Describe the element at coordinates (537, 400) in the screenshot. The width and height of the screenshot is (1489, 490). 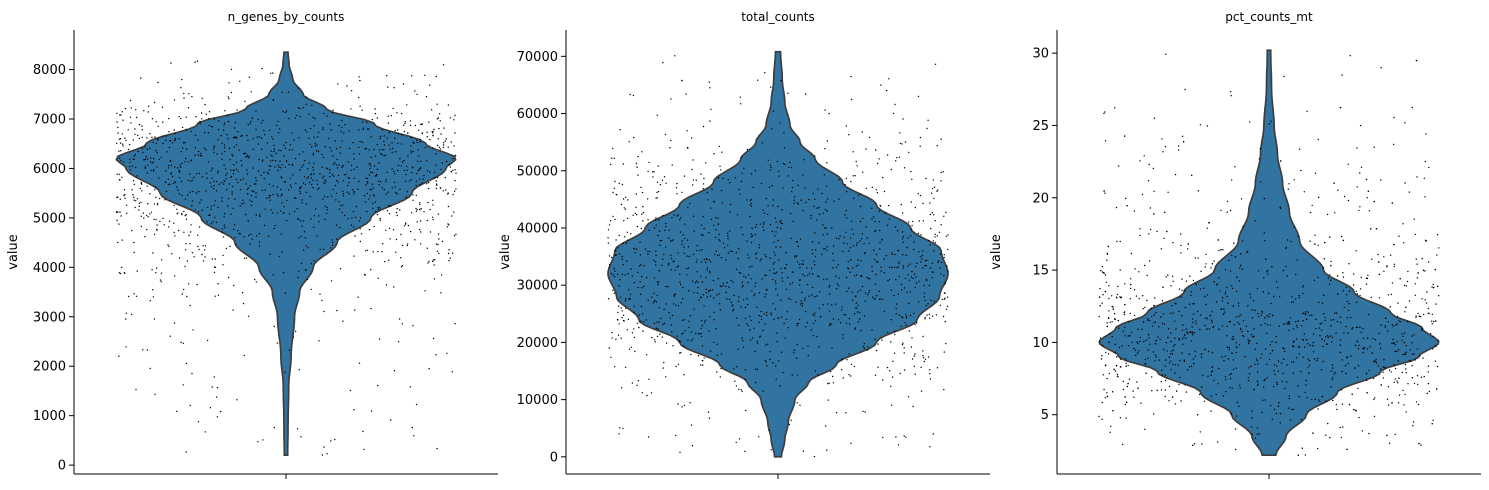
I see `y-tick-label: 10000` at that location.